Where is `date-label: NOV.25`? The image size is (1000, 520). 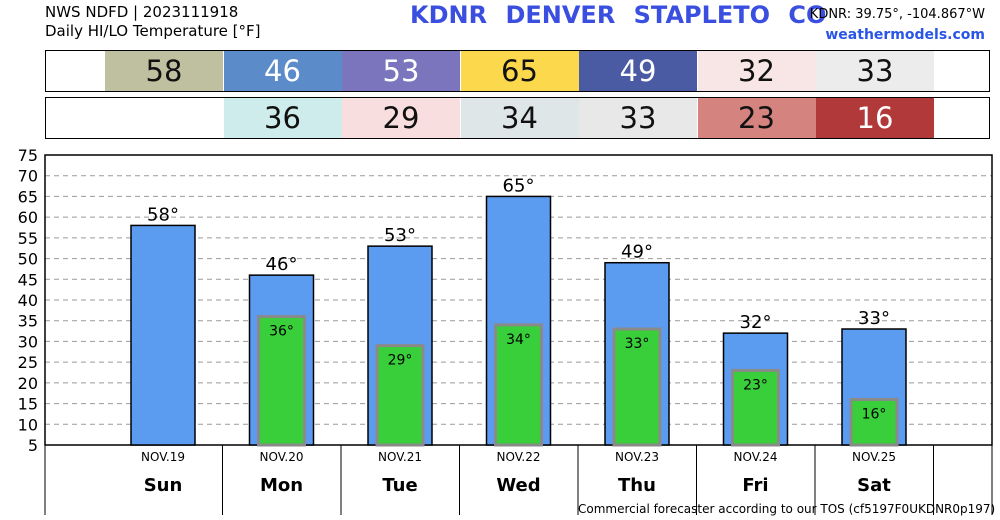
date-label: NOV.25 is located at coordinates (874, 457).